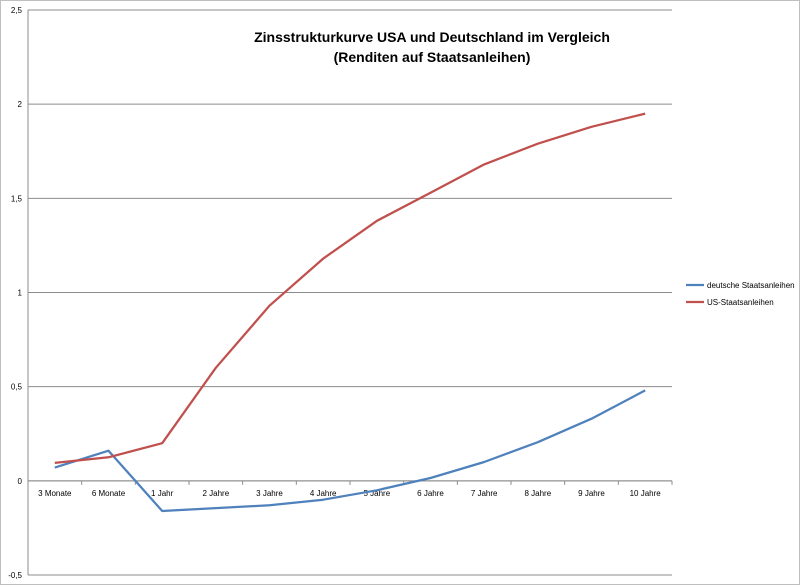 The image size is (800, 585). Describe the element at coordinates (537, 493) in the screenshot. I see `x-tick-label: 8 Jahre` at that location.